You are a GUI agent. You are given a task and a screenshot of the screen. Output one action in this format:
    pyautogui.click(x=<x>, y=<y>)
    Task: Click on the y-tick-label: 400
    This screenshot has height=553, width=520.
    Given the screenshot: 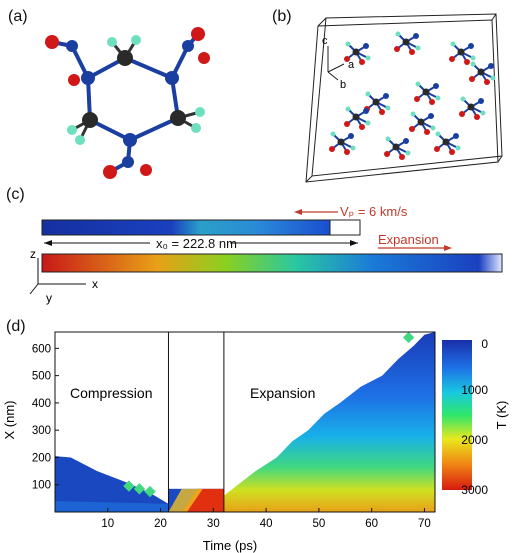 What is the action you would take?
    pyautogui.click(x=41, y=404)
    